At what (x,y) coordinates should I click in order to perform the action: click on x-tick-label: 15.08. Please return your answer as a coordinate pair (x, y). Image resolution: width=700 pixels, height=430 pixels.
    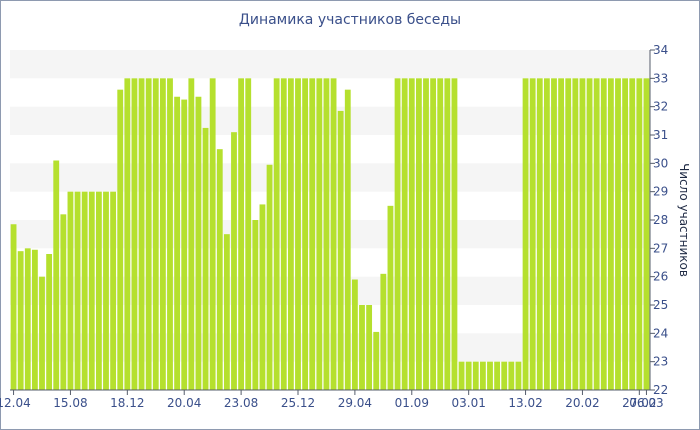
    Looking at the image, I should click on (70, 403).